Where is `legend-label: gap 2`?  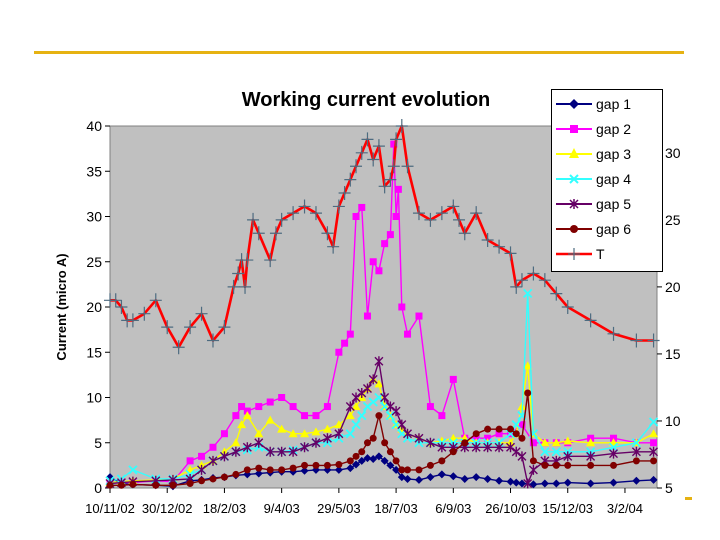
legend-label: gap 2 is located at coordinates (614, 129).